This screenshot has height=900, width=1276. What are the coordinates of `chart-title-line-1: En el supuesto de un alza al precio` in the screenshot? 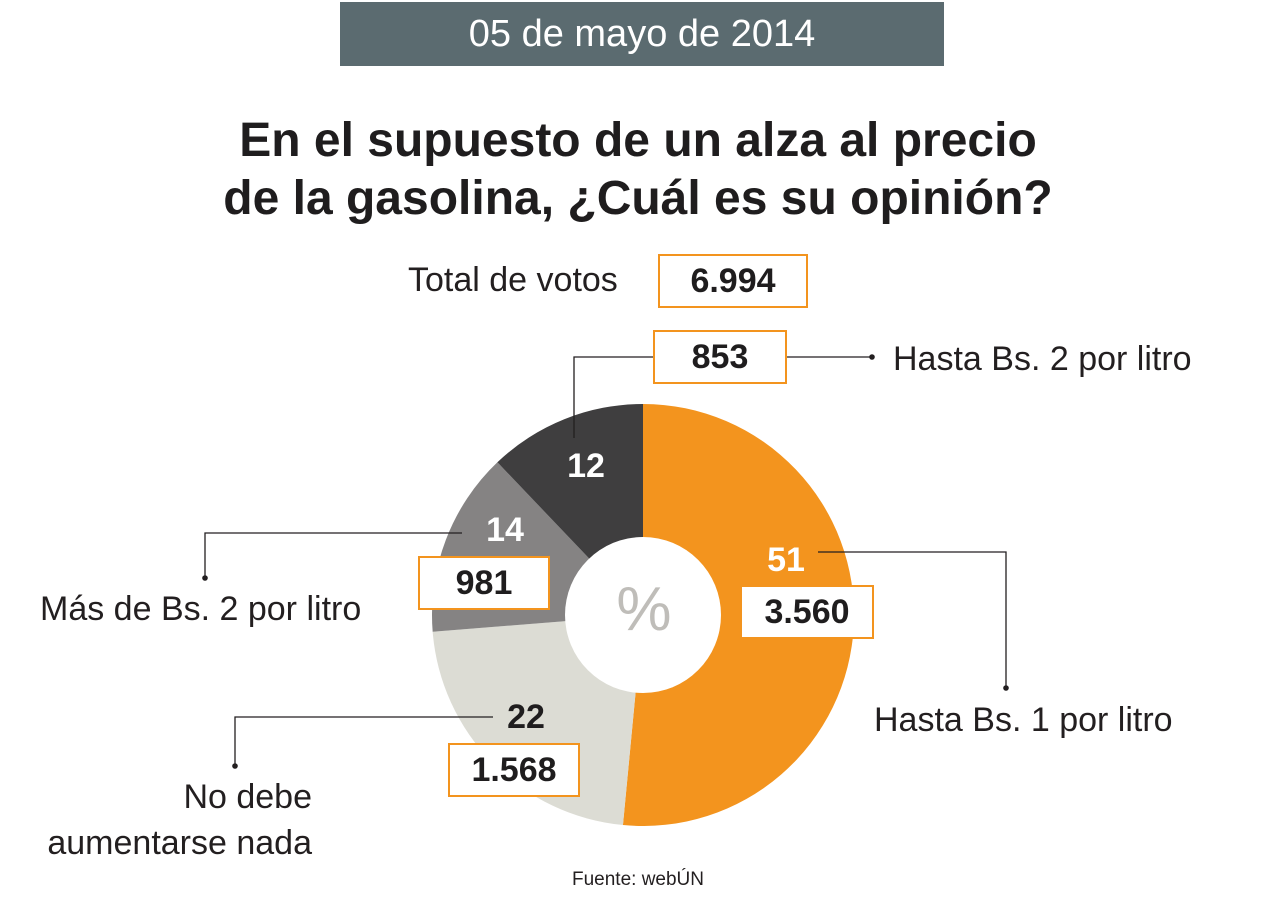 It's located at (638, 140).